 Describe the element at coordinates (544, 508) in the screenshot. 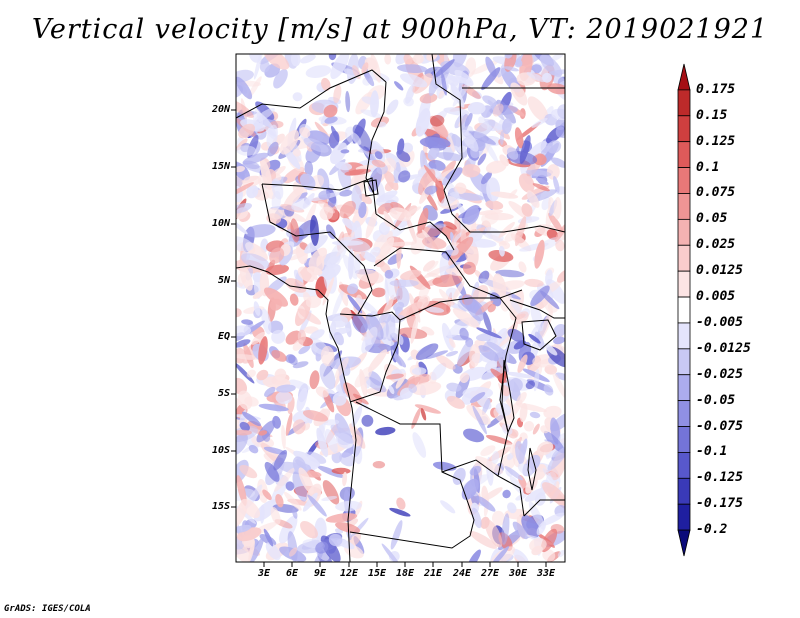

I see `border-mozambique` at that location.